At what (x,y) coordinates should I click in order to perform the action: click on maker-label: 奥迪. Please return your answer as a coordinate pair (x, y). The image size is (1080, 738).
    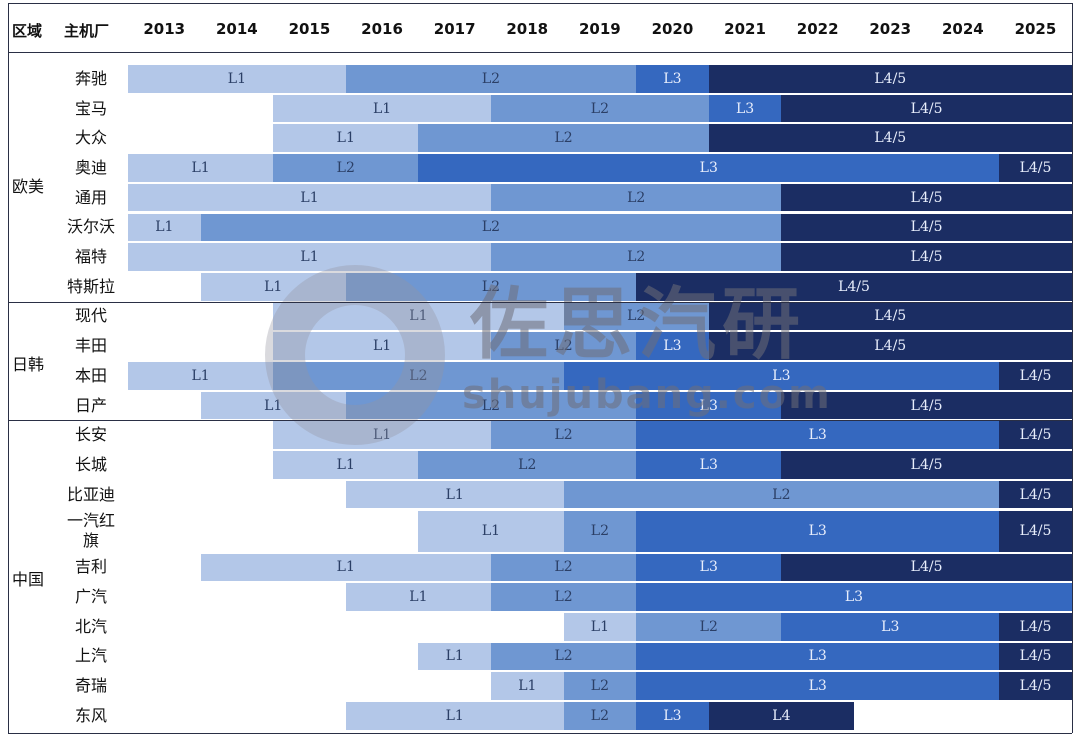
    Looking at the image, I should click on (90, 167).